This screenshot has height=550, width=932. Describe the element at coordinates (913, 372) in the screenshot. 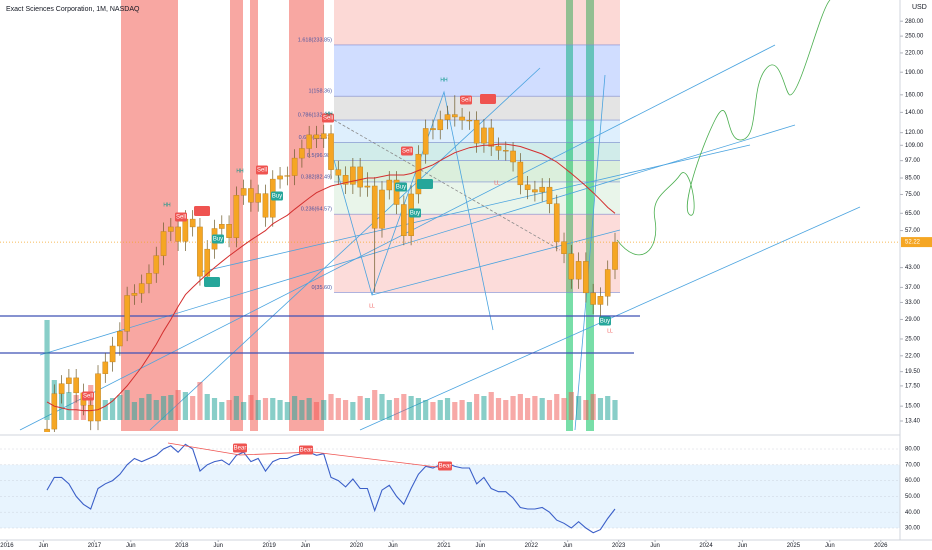

I see `y-tick-label: 19.50` at that location.